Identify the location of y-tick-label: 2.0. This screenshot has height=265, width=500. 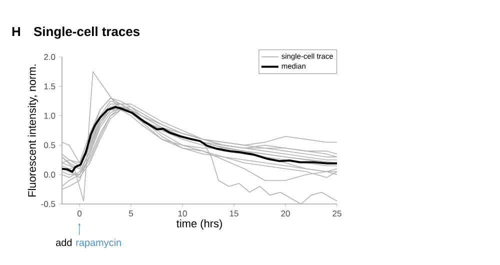
(50, 57).